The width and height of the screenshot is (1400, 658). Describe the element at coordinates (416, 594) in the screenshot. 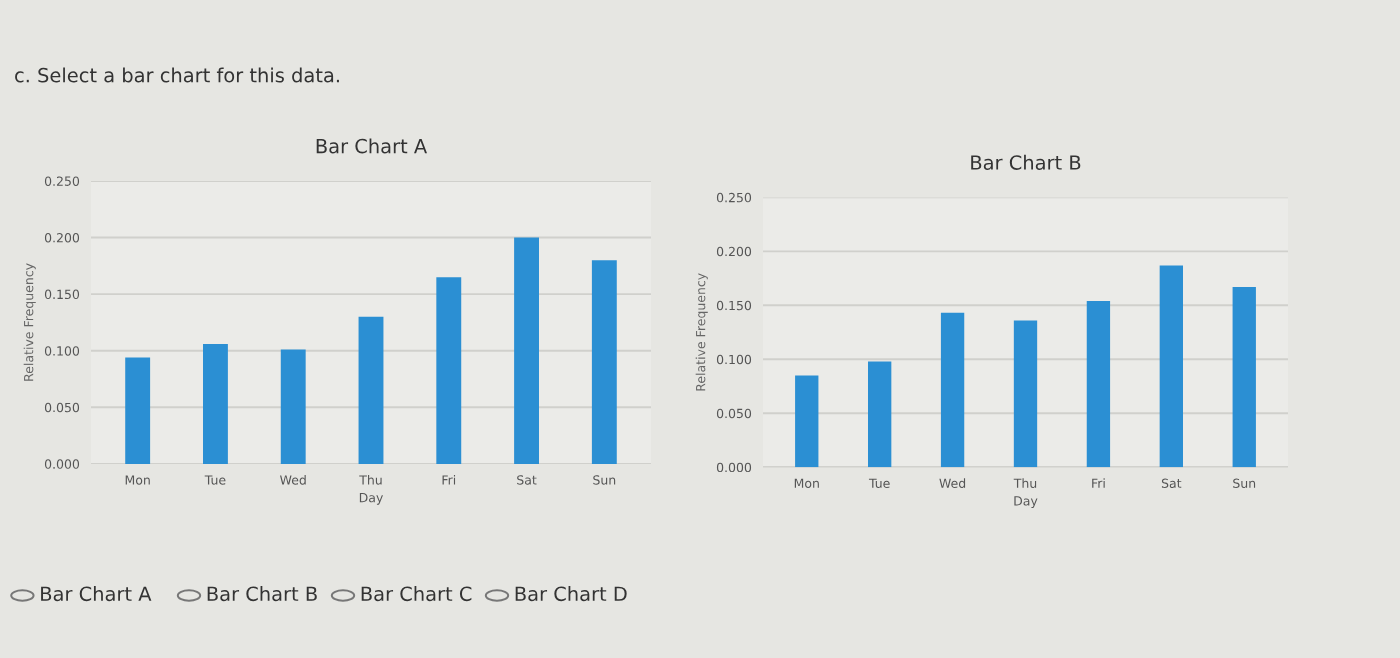

I see `text: Bar Chart C` at that location.